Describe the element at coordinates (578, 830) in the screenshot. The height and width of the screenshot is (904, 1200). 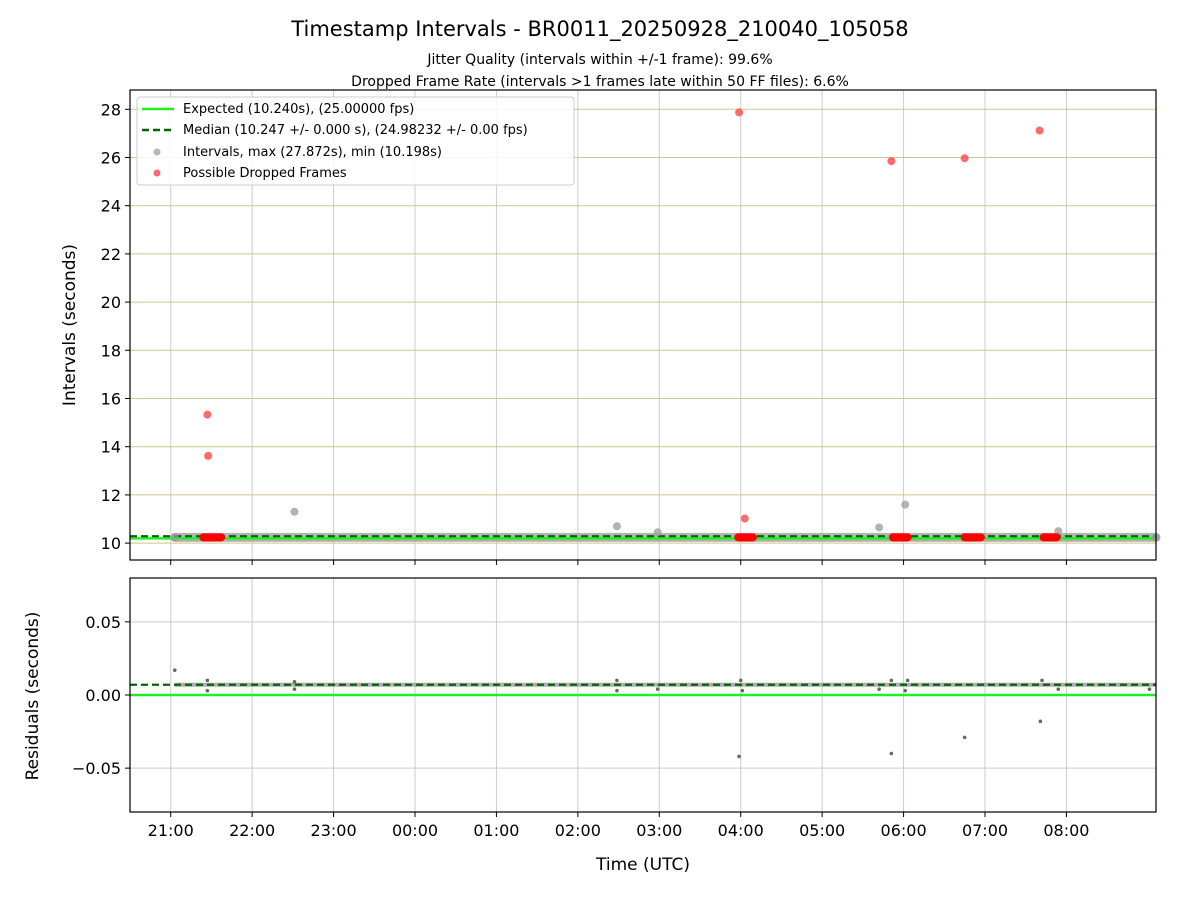
I see `xtick-label-5: 02:00` at that location.